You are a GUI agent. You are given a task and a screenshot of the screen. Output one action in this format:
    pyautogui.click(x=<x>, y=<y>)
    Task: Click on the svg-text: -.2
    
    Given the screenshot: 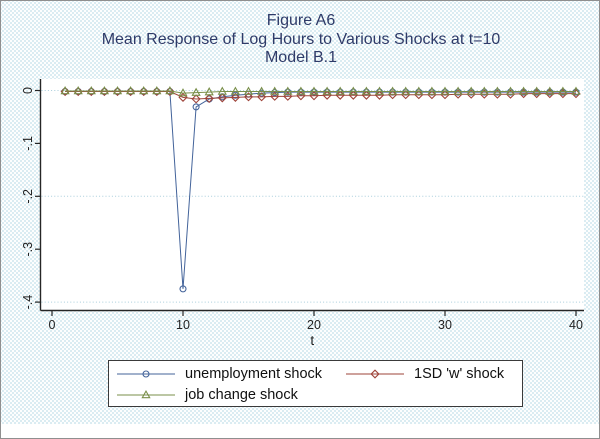 What is the action you would take?
    pyautogui.click(x=28, y=196)
    